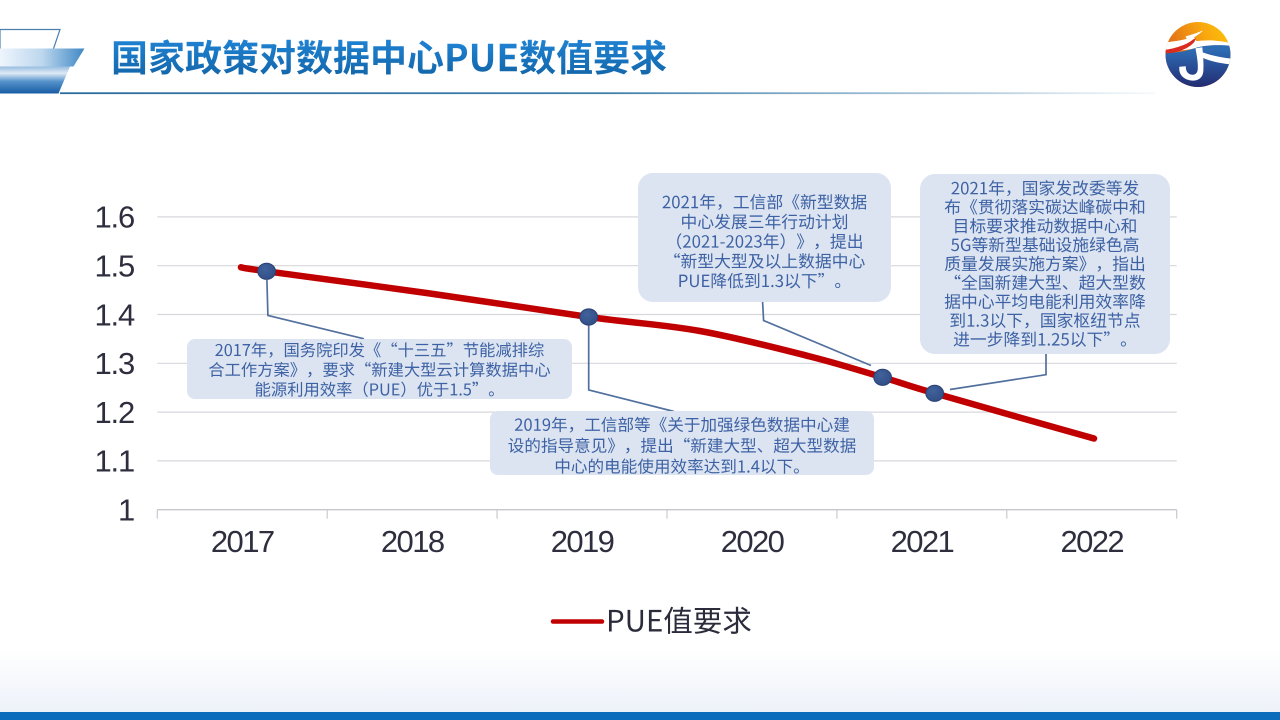  I want to click on svg-text: 2018, so click(412, 541).